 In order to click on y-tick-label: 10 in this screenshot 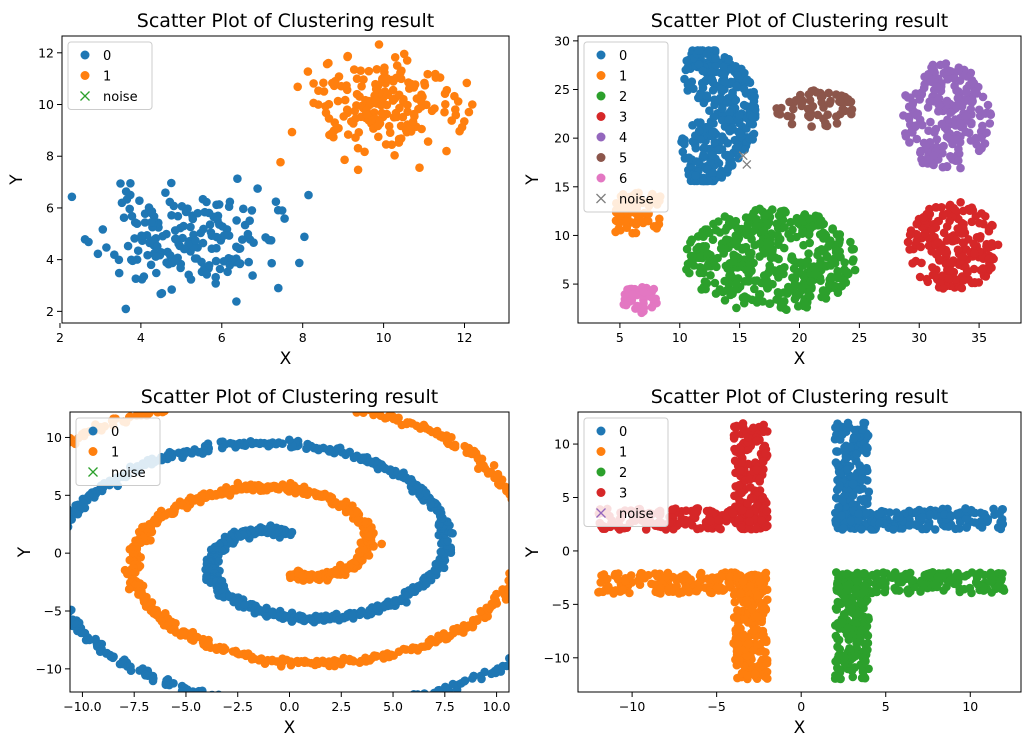, I will do `click(562, 235)`.